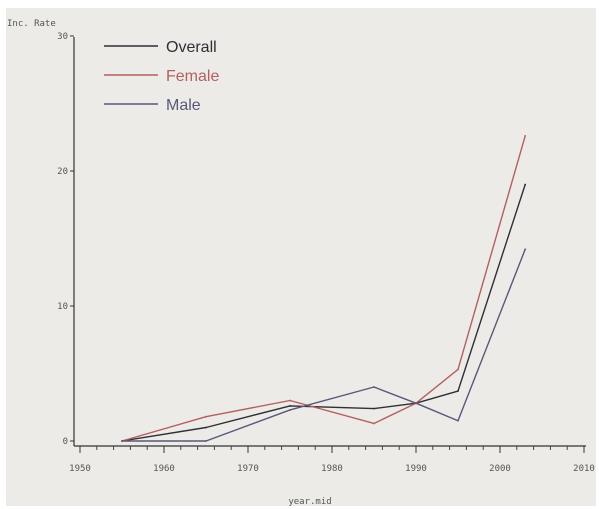 The image size is (599, 509). I want to click on y-tick-label: 30, so click(62, 37).